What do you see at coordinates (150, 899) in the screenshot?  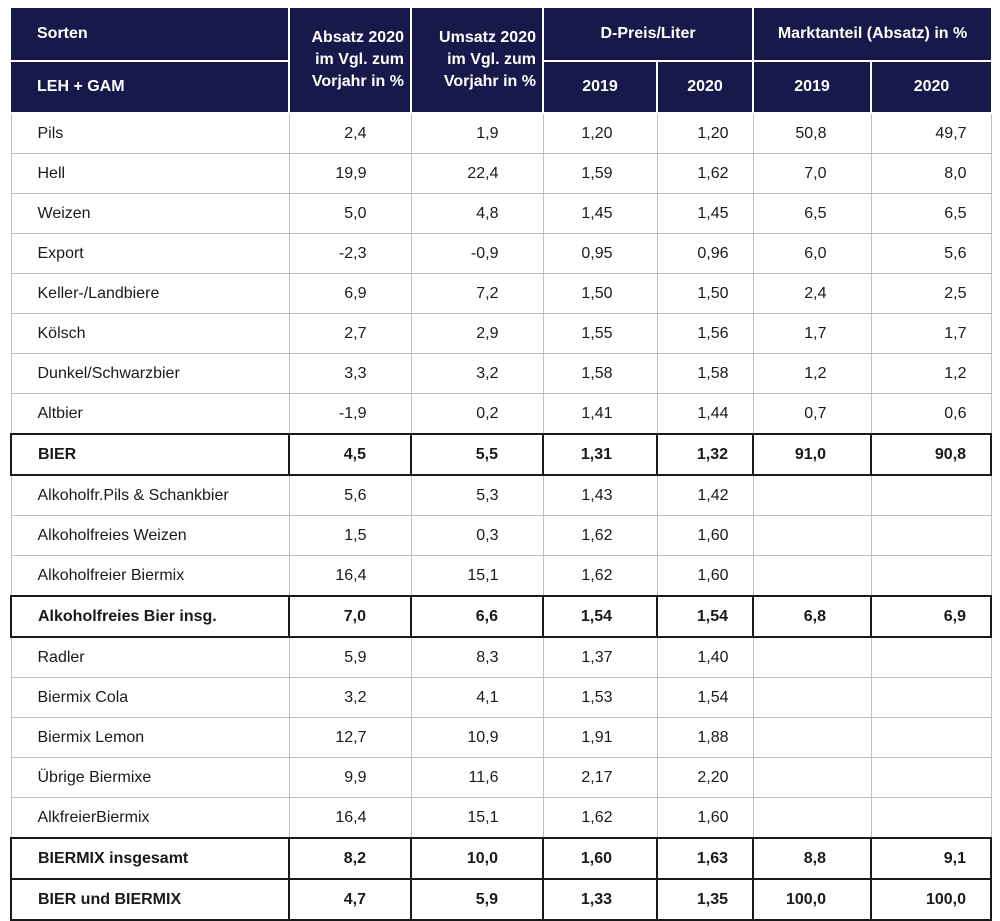 I see `cell-sorte: BIER und BIERMIX` at bounding box center [150, 899].